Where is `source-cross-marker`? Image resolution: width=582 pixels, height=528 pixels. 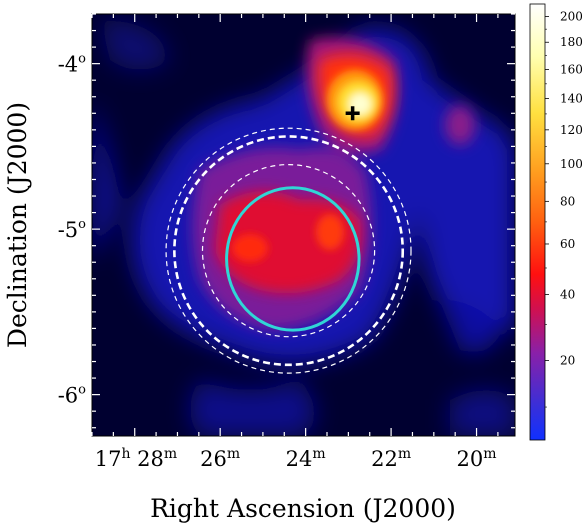 source-cross-marker is located at coordinates (352, 113).